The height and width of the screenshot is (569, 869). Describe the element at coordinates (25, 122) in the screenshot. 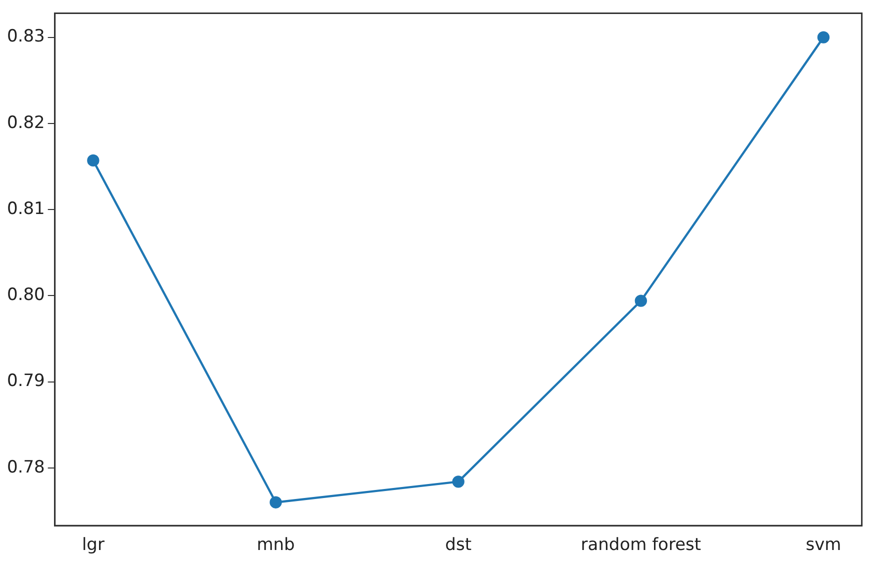

I see `y-tick-label: 0.82` at that location.